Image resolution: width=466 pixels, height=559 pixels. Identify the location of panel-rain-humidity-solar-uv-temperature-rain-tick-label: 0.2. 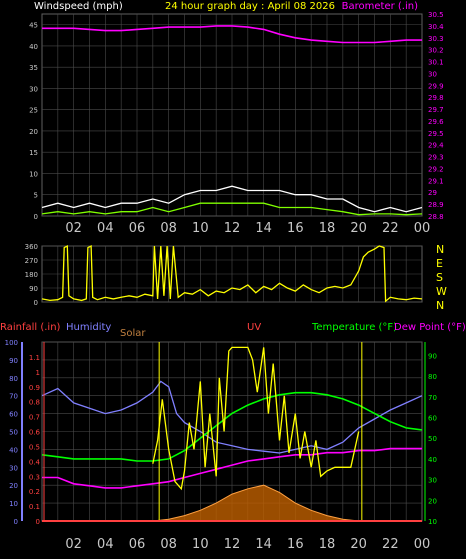
(34, 492).